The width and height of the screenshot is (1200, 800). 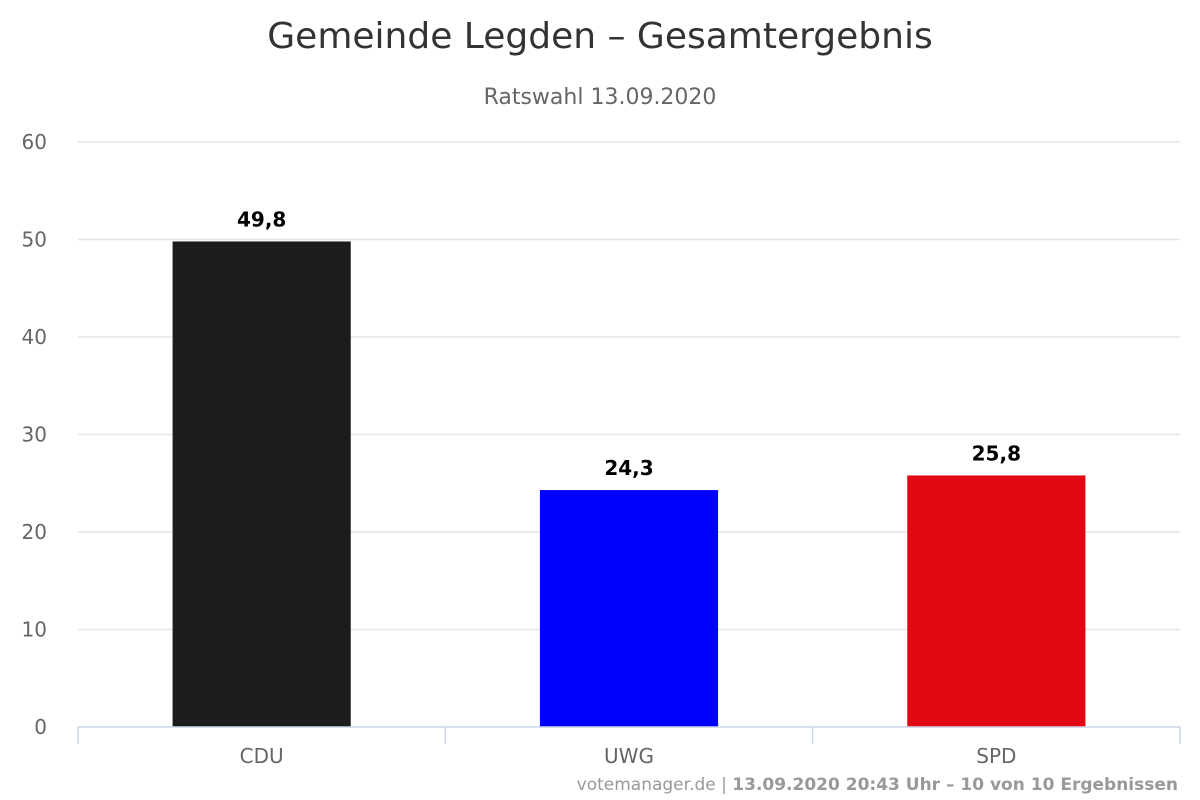 I want to click on data-label-cdu: 49,8, so click(x=261, y=219).